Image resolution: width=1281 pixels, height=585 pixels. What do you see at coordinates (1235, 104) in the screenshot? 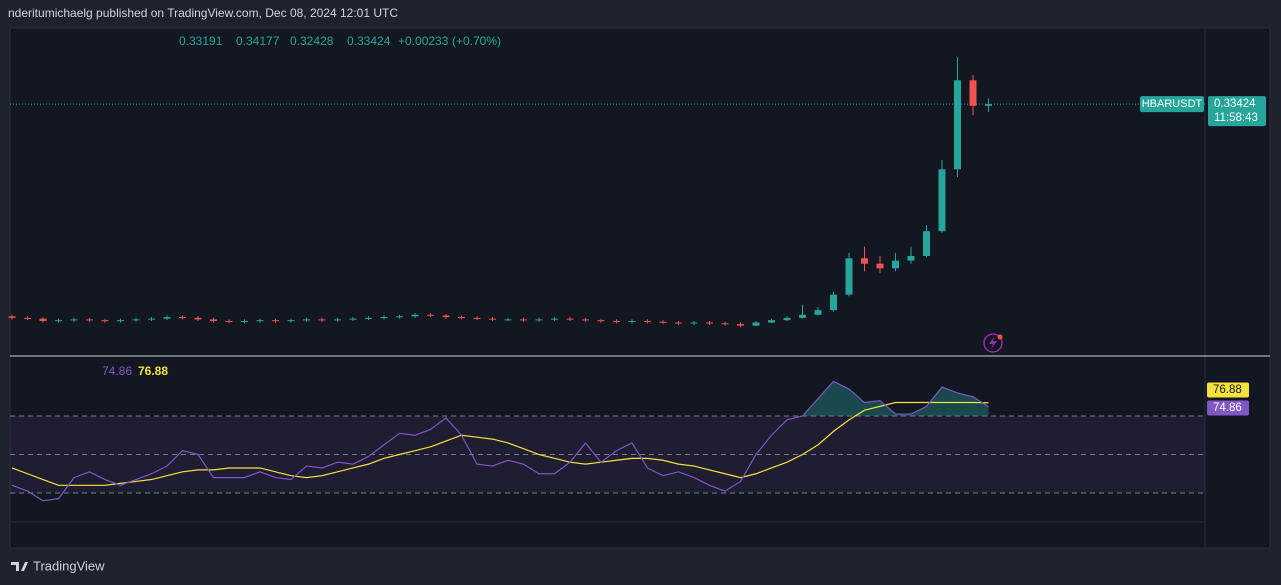
I see `price-label: 0.33424` at bounding box center [1235, 104].